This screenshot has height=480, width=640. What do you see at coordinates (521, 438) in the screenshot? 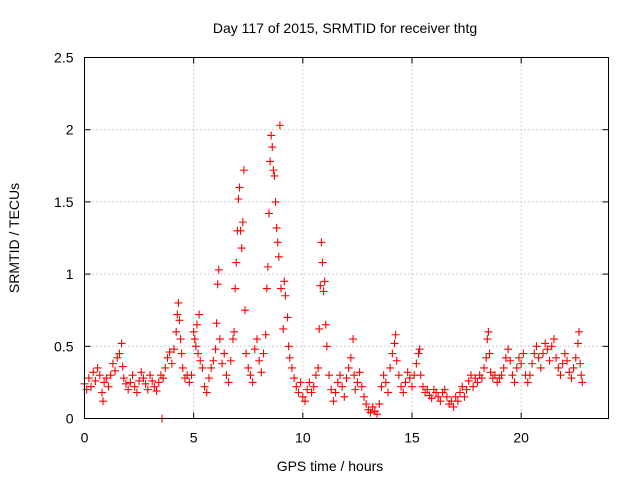
I see `x-tick-label: 20` at bounding box center [521, 438].